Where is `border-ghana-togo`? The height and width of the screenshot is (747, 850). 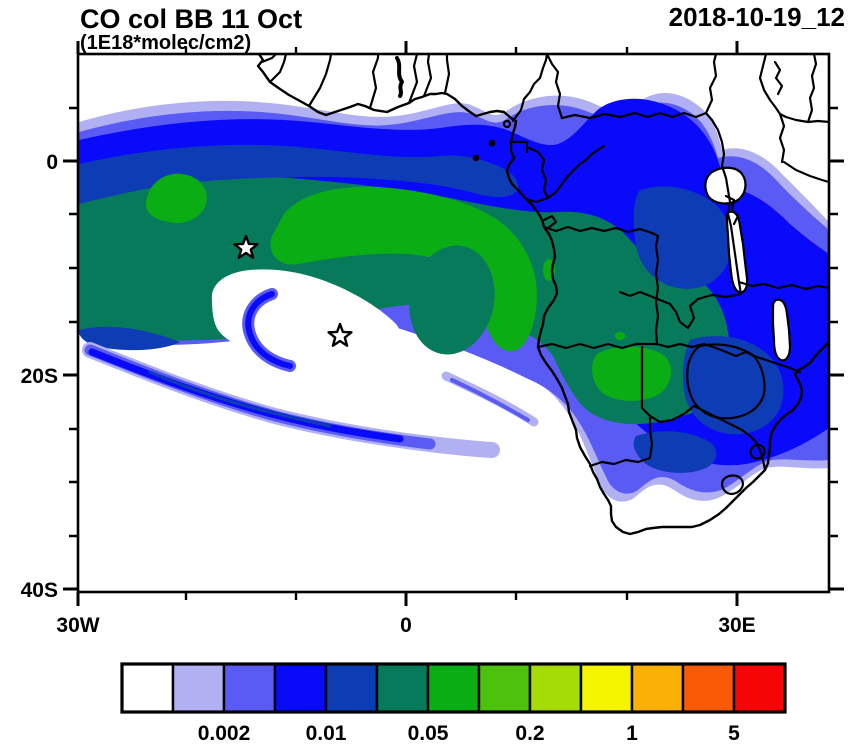
border-ghana-togo is located at coordinates (413, 80).